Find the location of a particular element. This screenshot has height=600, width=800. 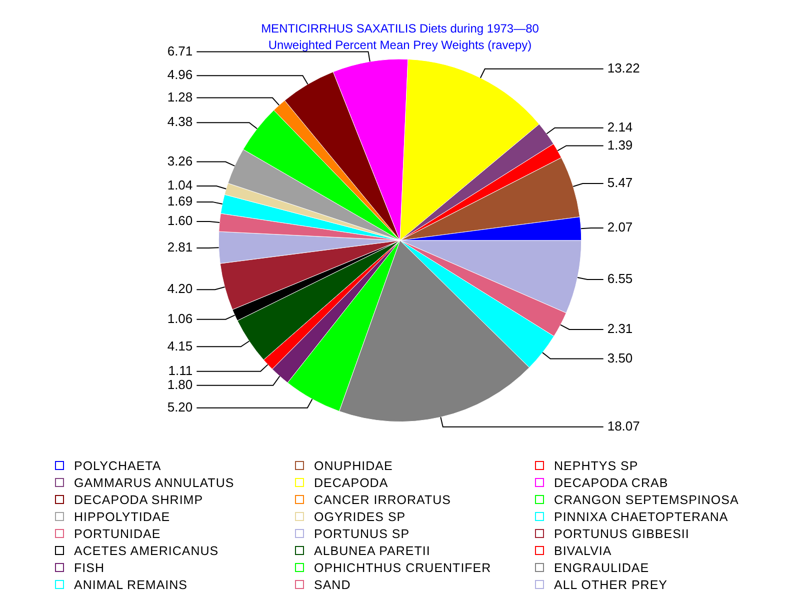

legend-label: OPHICHTHUS CRUENTIFER is located at coordinates (403, 567).